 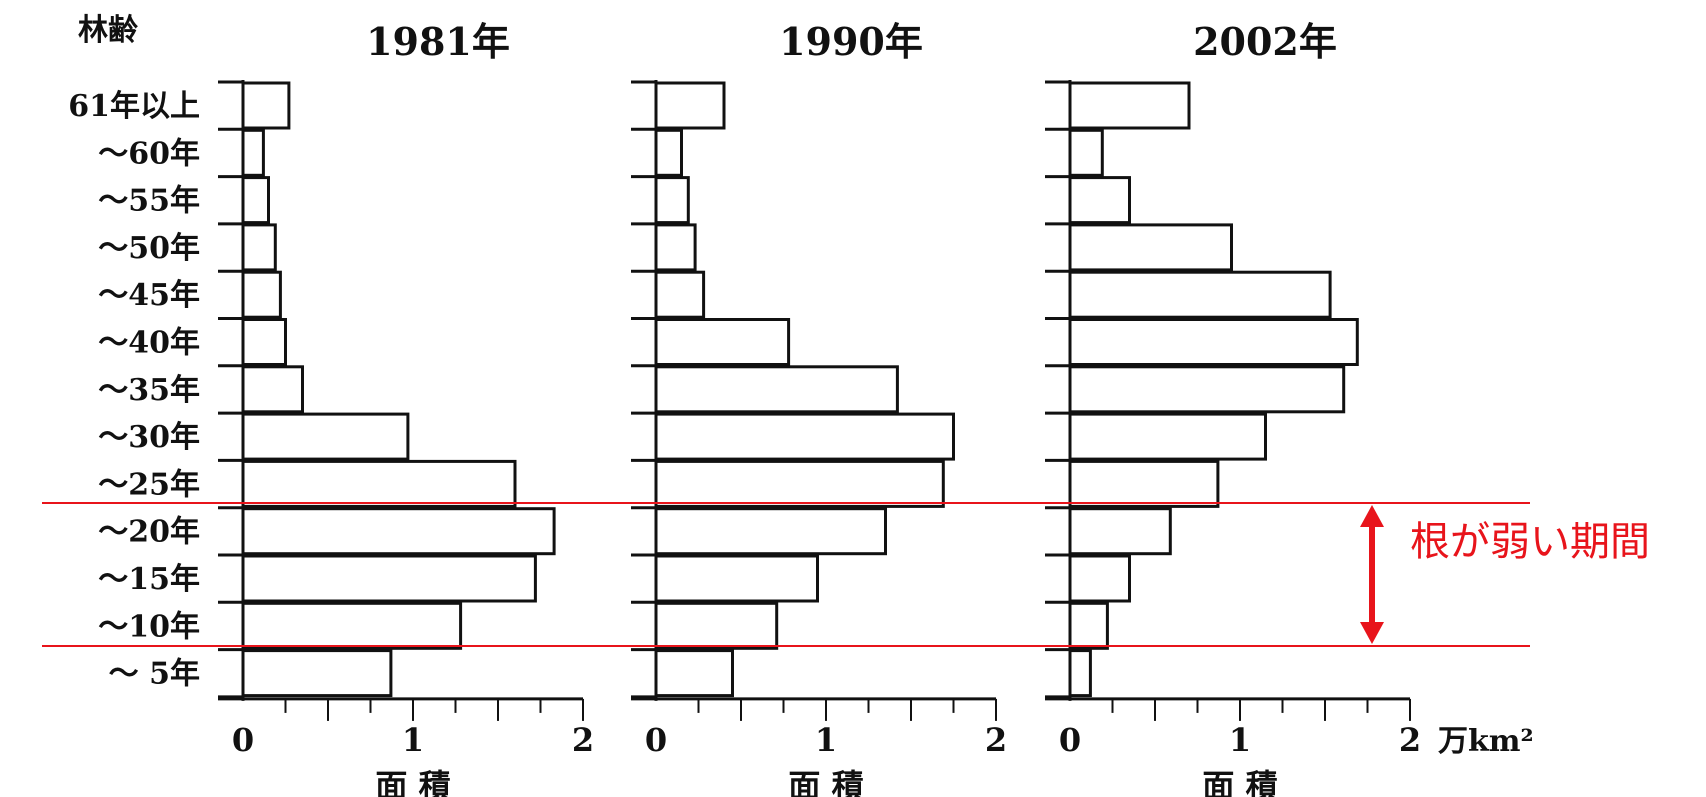 What do you see at coordinates (851, 41) in the screenshot?
I see `panel-title: 1990年` at bounding box center [851, 41].